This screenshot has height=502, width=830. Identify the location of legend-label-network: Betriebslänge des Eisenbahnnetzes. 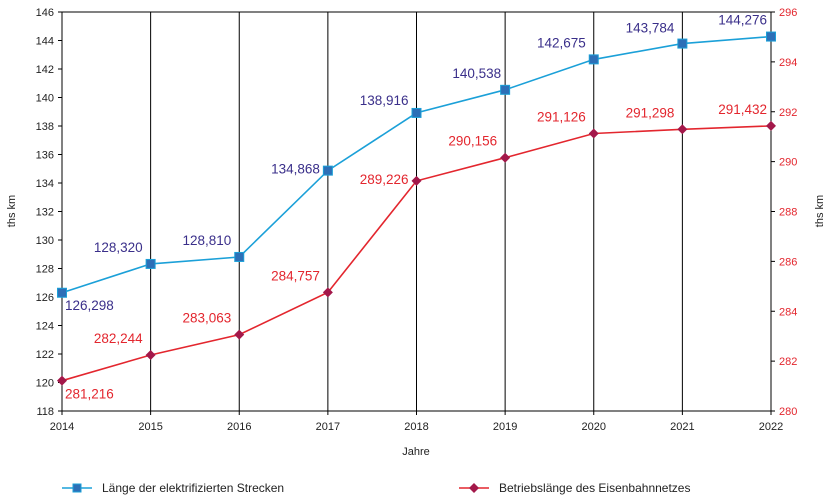
(594, 488).